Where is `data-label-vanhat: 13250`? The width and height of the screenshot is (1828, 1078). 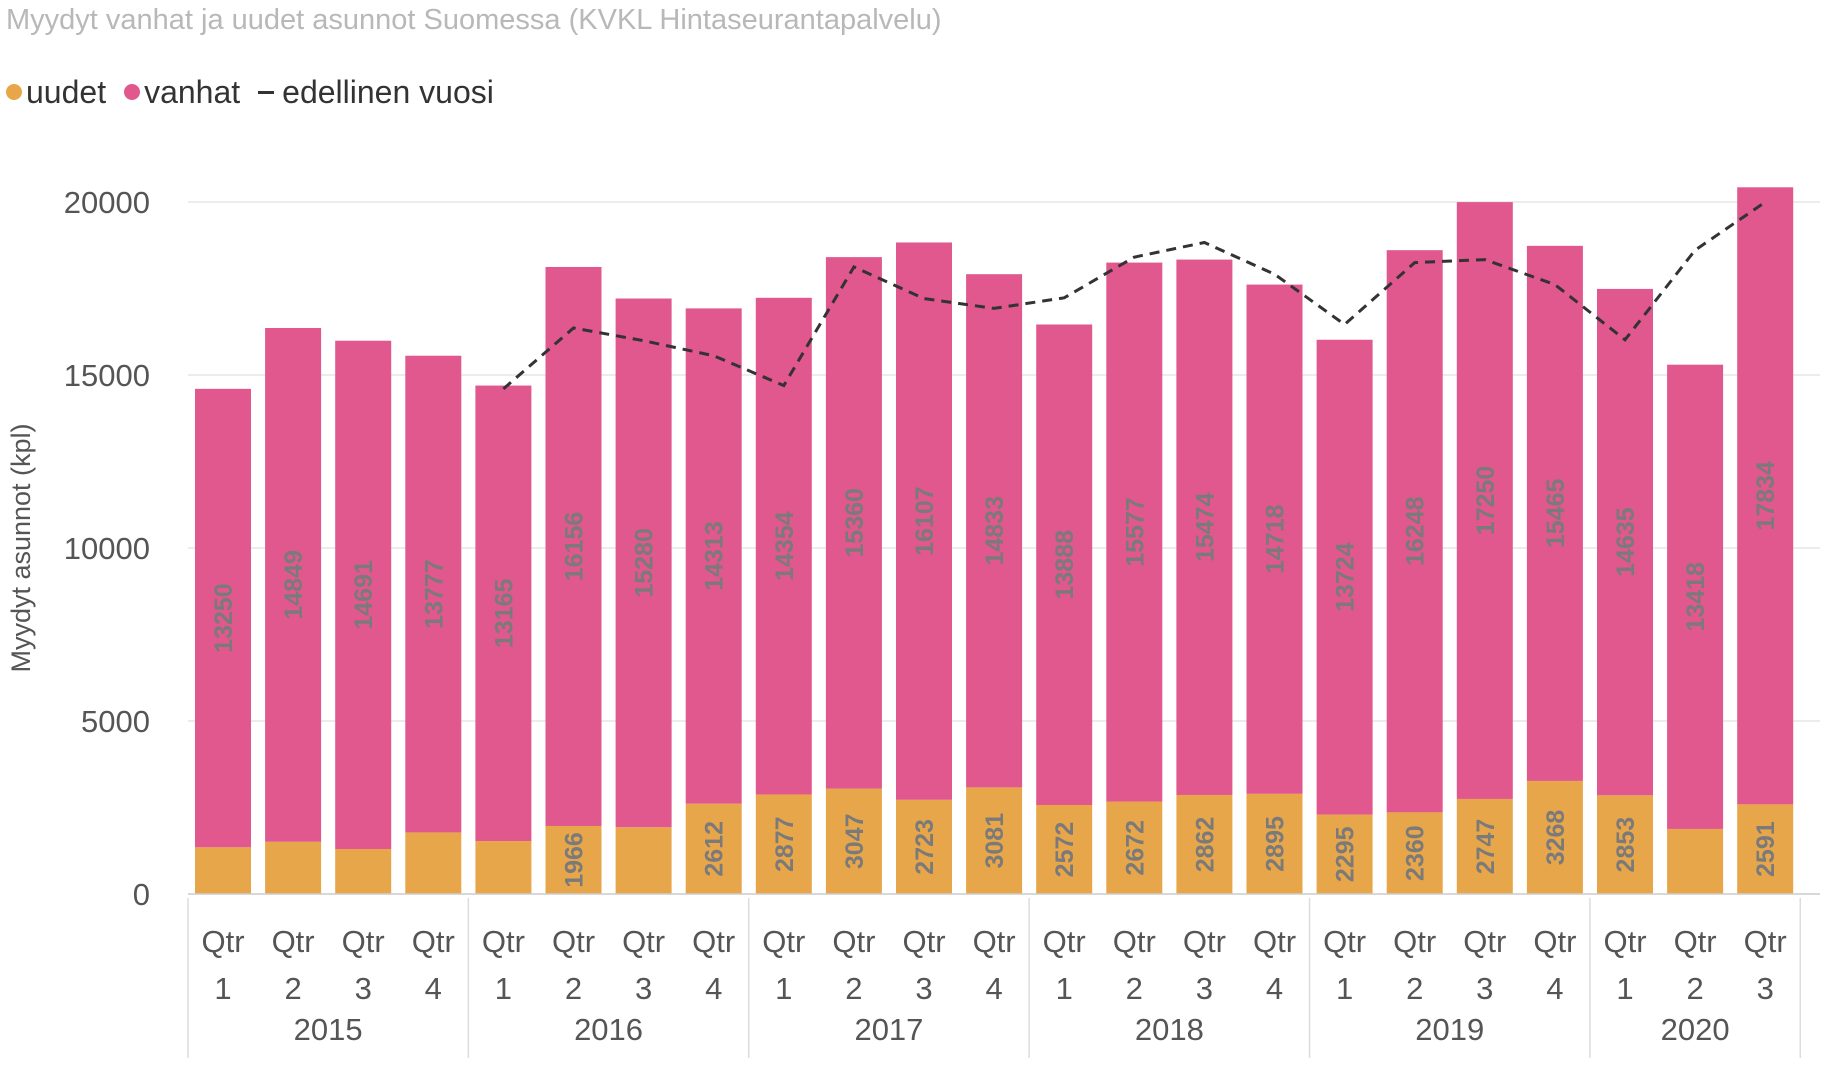 data-label-vanhat: 13250 is located at coordinates (224, 618).